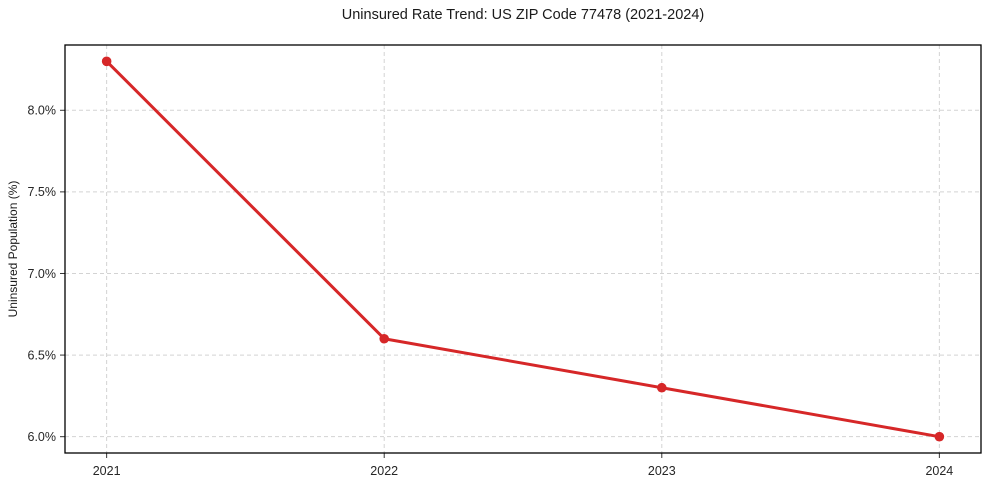 This screenshot has height=490, width=989. I want to click on y-tick-label: 8.0%, so click(42, 111).